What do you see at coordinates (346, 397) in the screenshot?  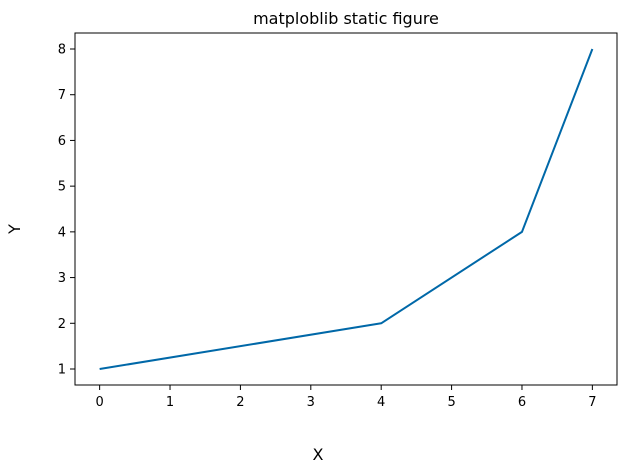 I see `x-axis-ticks: 0 1 2 3 4 5 6 7` at bounding box center [346, 397].